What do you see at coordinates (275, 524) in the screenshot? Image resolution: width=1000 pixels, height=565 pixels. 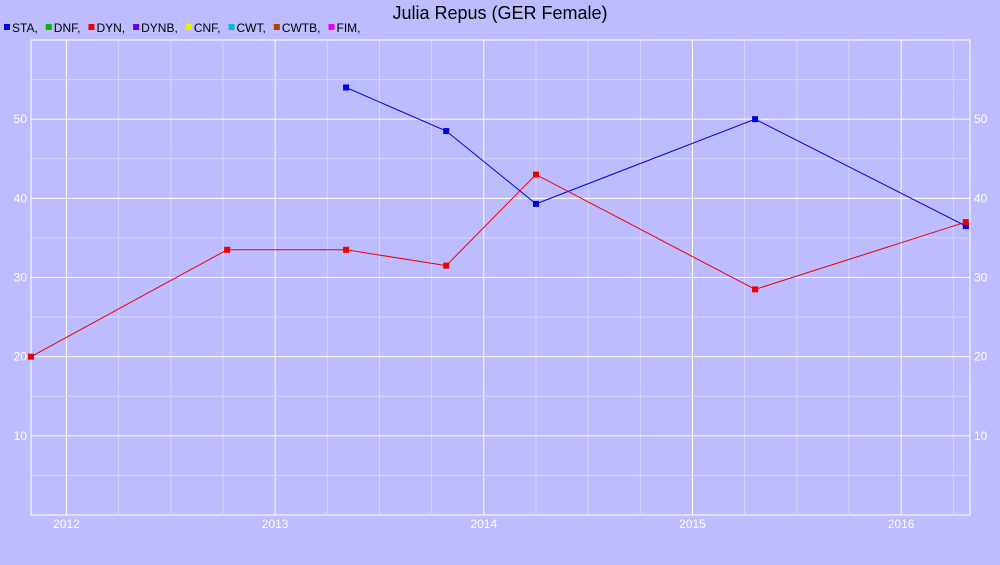 I see `x-tick-label: 2013` at bounding box center [275, 524].